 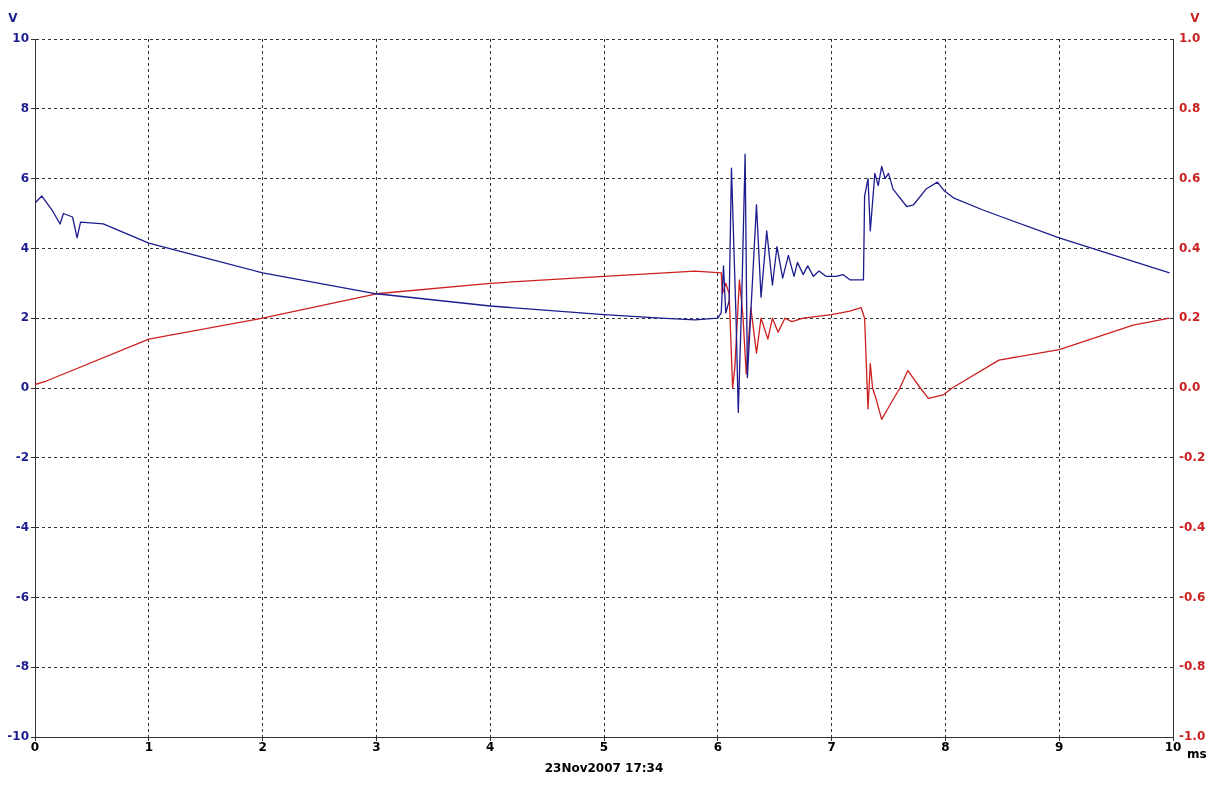 I want to click on y-tick-label: 0, so click(x=24, y=387).